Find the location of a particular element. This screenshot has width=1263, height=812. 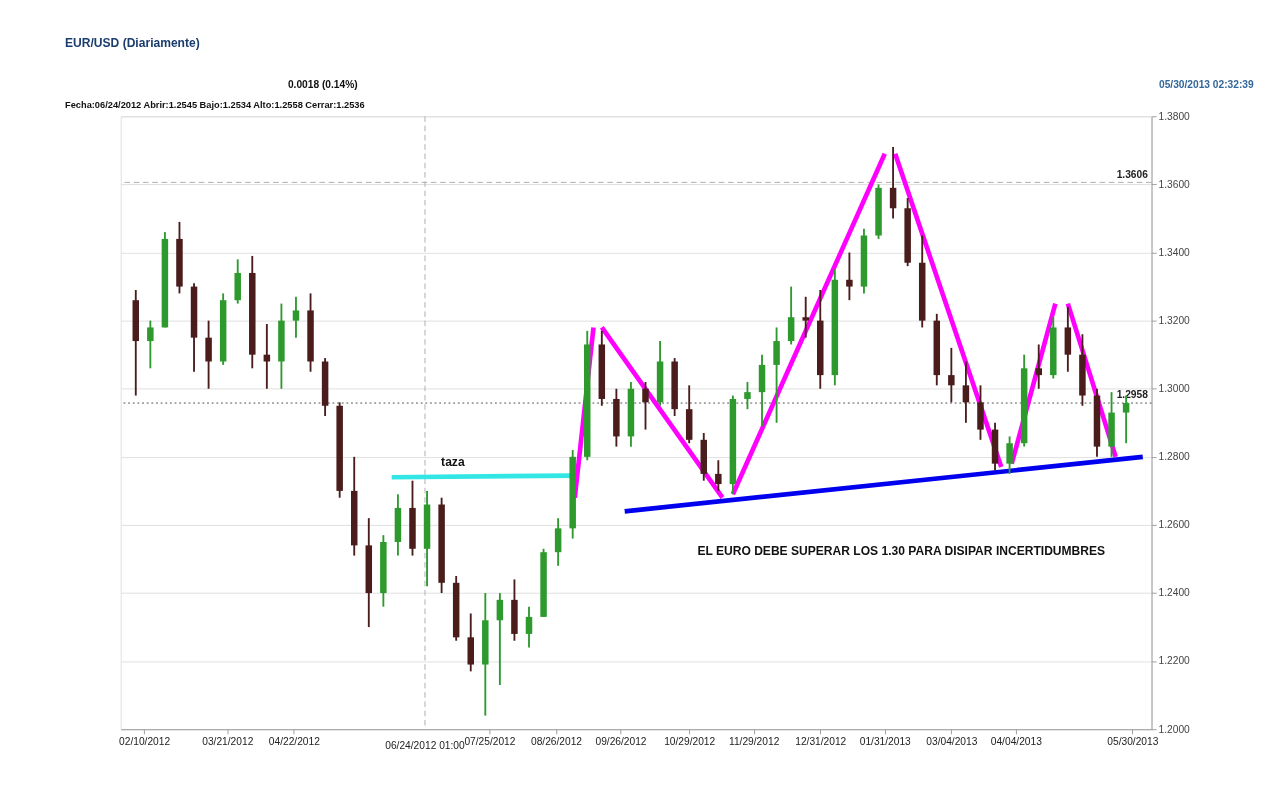

text: 0.0018 (0.14%) is located at coordinates (322, 84).